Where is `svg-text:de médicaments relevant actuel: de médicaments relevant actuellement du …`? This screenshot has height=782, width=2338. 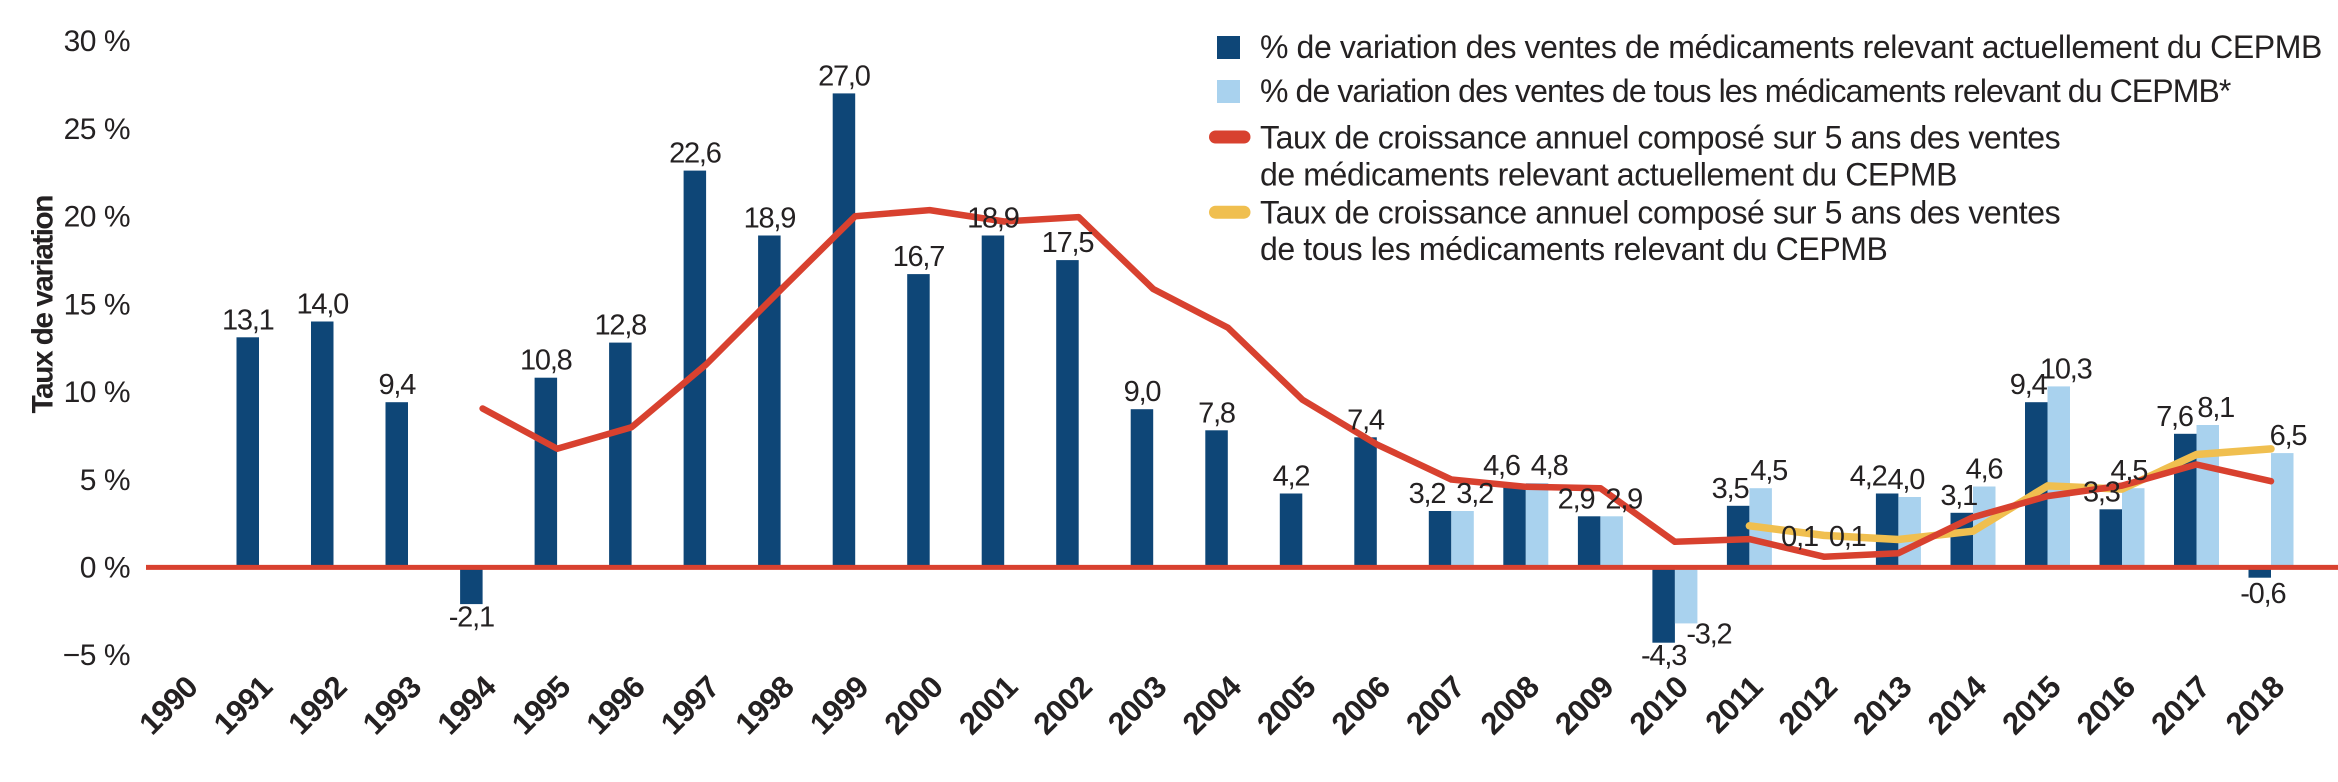 svg-text:de médicaments relevant actuel: de médicaments relevant actuellement du … is located at coordinates (1608, 175).